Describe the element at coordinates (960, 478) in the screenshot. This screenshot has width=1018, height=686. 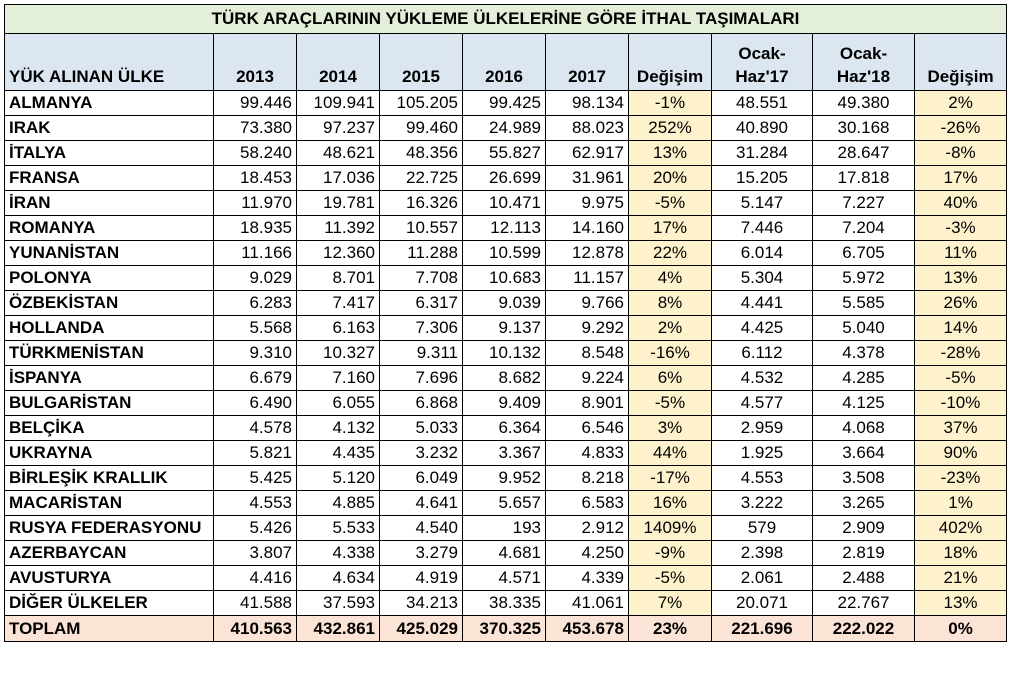
I see `change-halfyear-cell: -23%` at that location.